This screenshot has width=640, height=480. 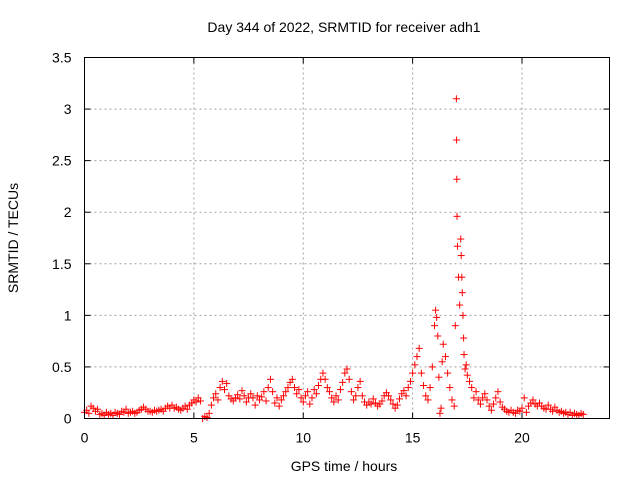 I want to click on y-tick-label: 3.5, so click(x=62, y=58).